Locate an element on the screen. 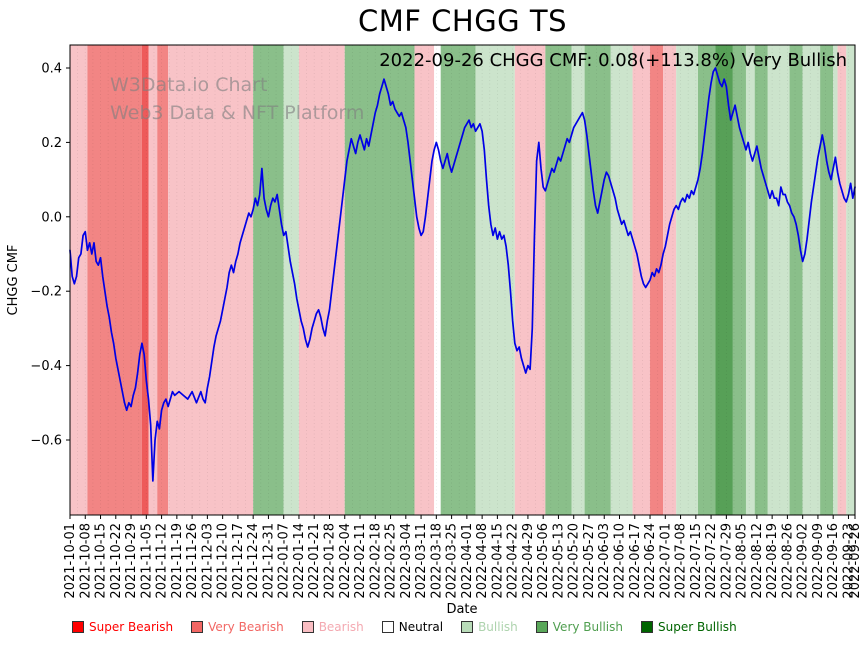  x-tick-label: 2022-01-14 is located at coordinates (299, 561).